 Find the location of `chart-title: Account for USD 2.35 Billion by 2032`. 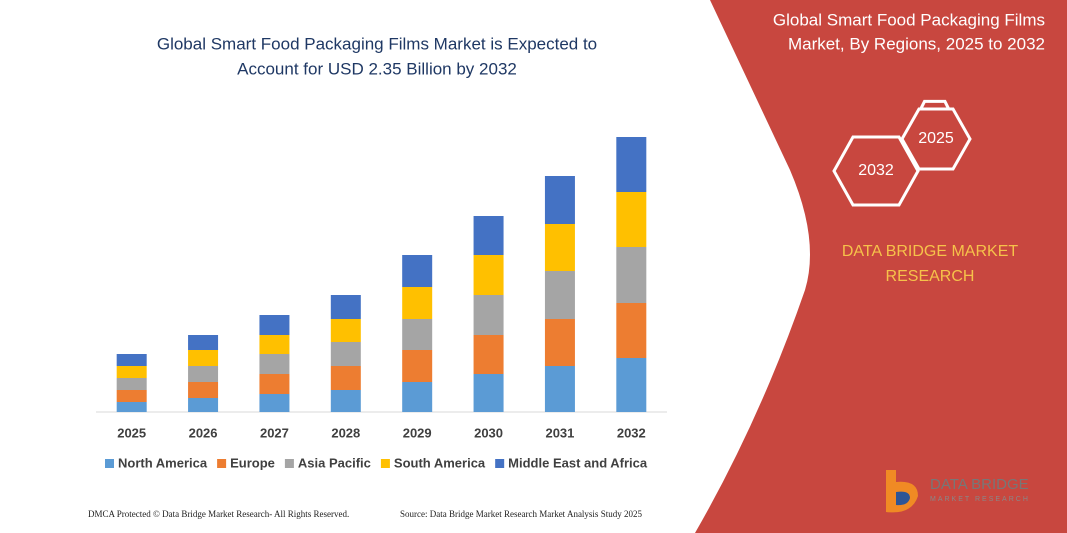

chart-title: Account for USD 2.35 Billion by 2032 is located at coordinates (377, 68).